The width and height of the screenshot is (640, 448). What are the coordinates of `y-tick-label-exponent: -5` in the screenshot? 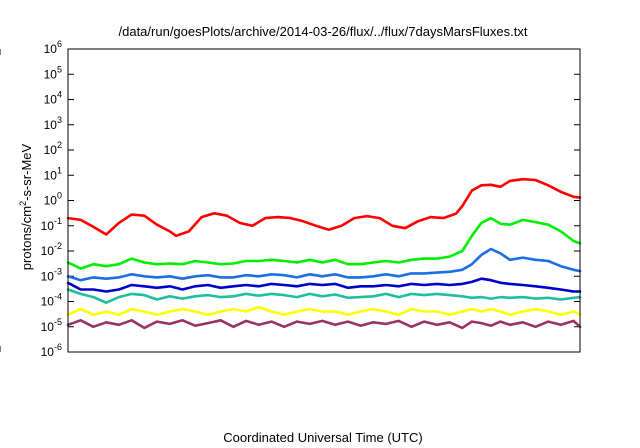 It's located at (58, 322).